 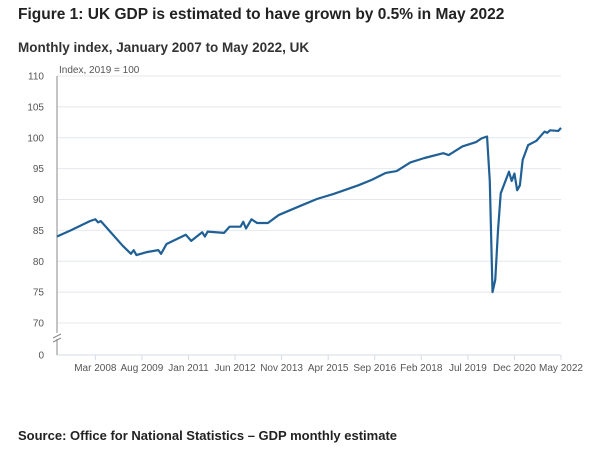 I want to click on x-tick-label: Dec 2020, so click(x=514, y=368).